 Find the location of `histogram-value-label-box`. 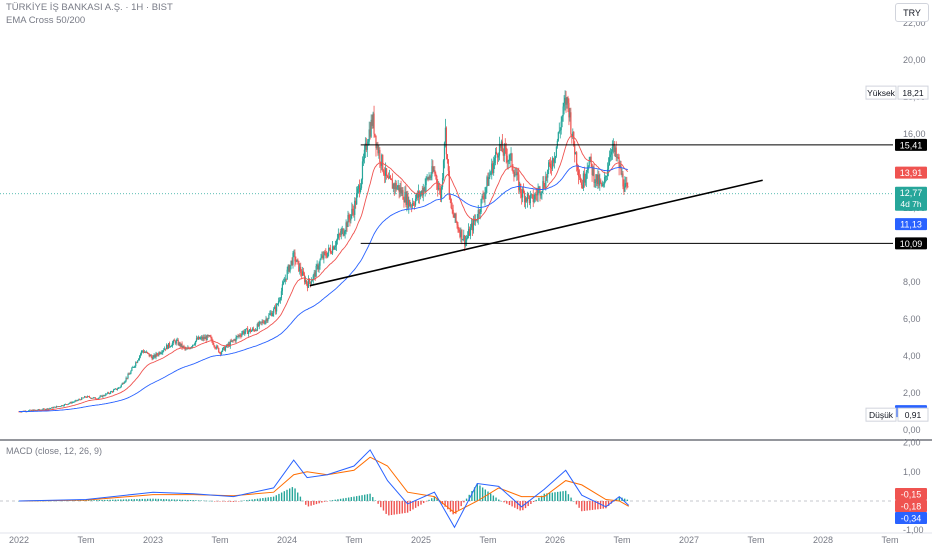

histogram-value-label-box is located at coordinates (911, 518).